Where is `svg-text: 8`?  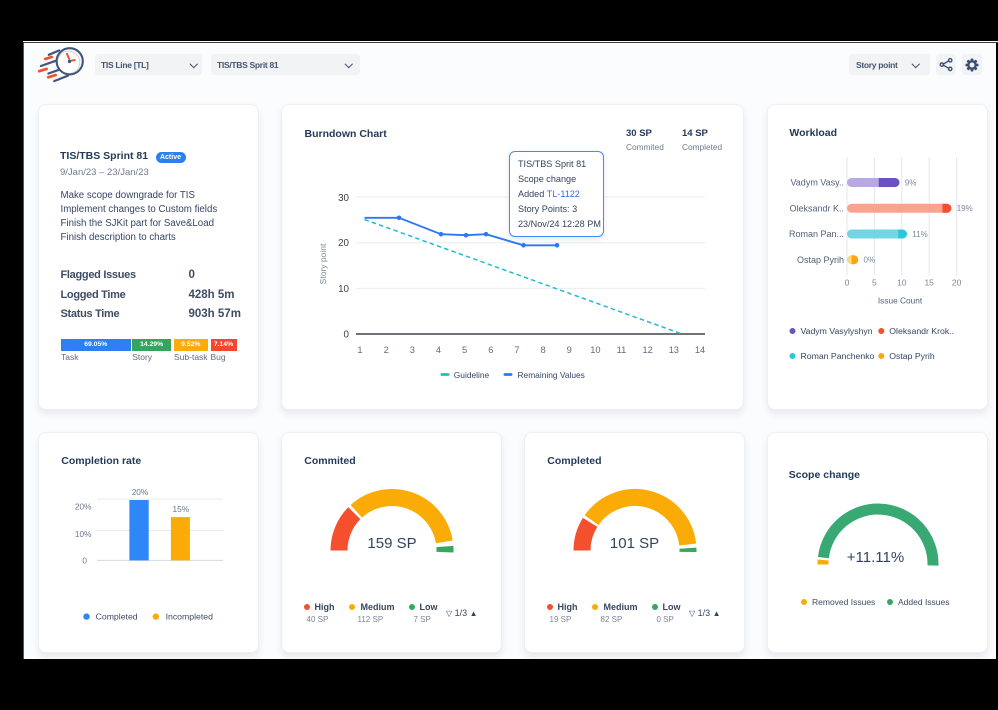
svg-text: 8 is located at coordinates (543, 350).